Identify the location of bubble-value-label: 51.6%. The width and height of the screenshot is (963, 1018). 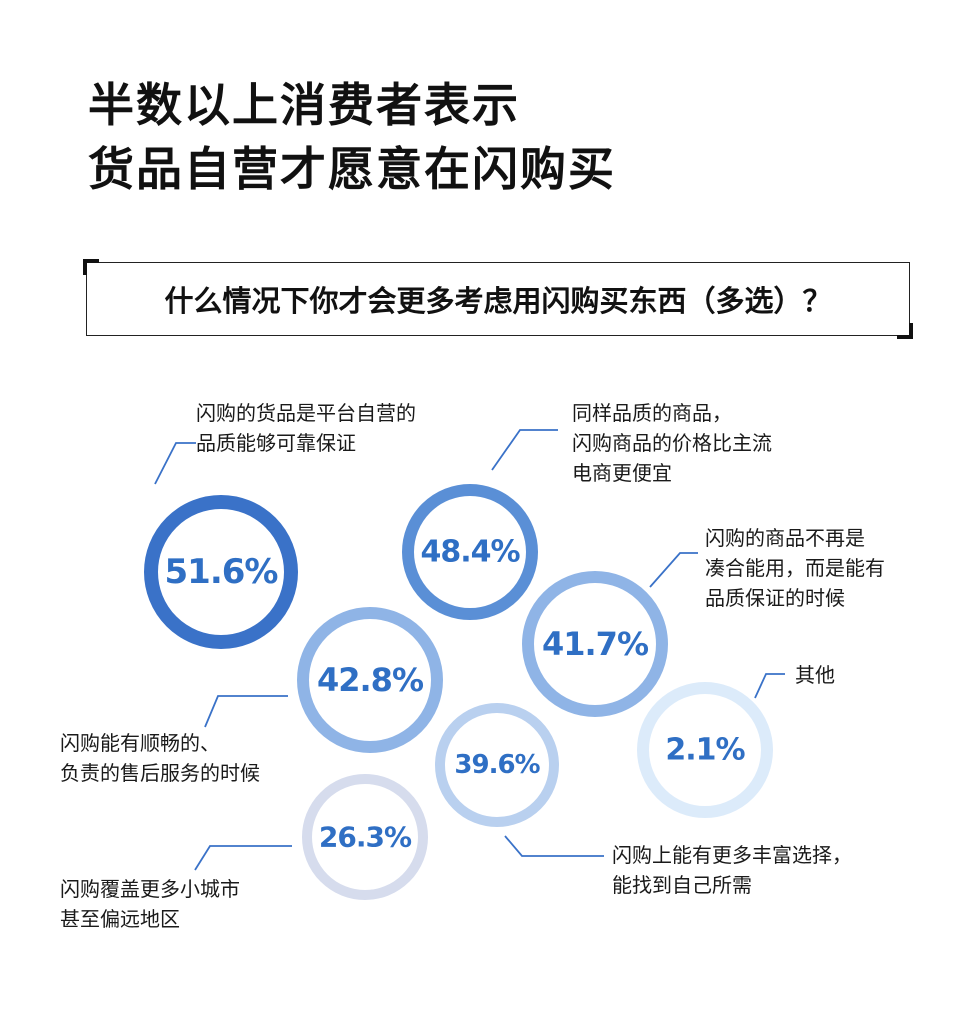
(221, 572).